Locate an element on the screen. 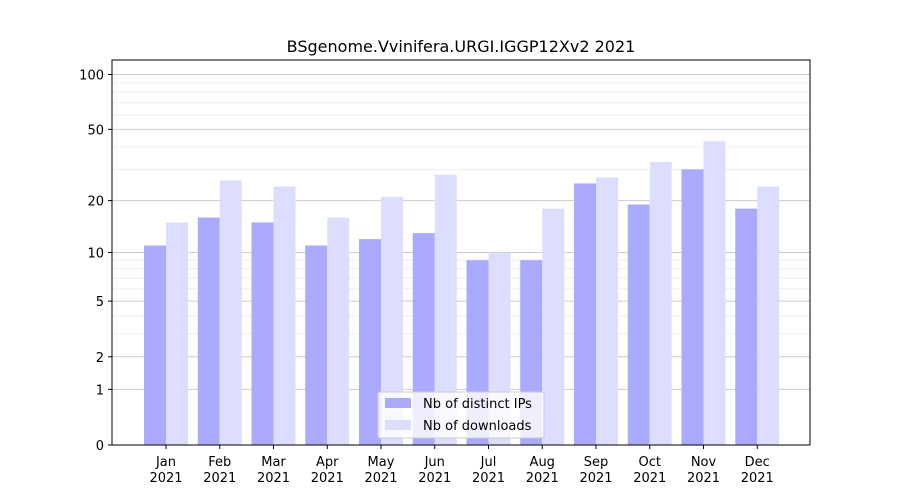  legend-label-downloads: Nb of downloads is located at coordinates (477, 426).